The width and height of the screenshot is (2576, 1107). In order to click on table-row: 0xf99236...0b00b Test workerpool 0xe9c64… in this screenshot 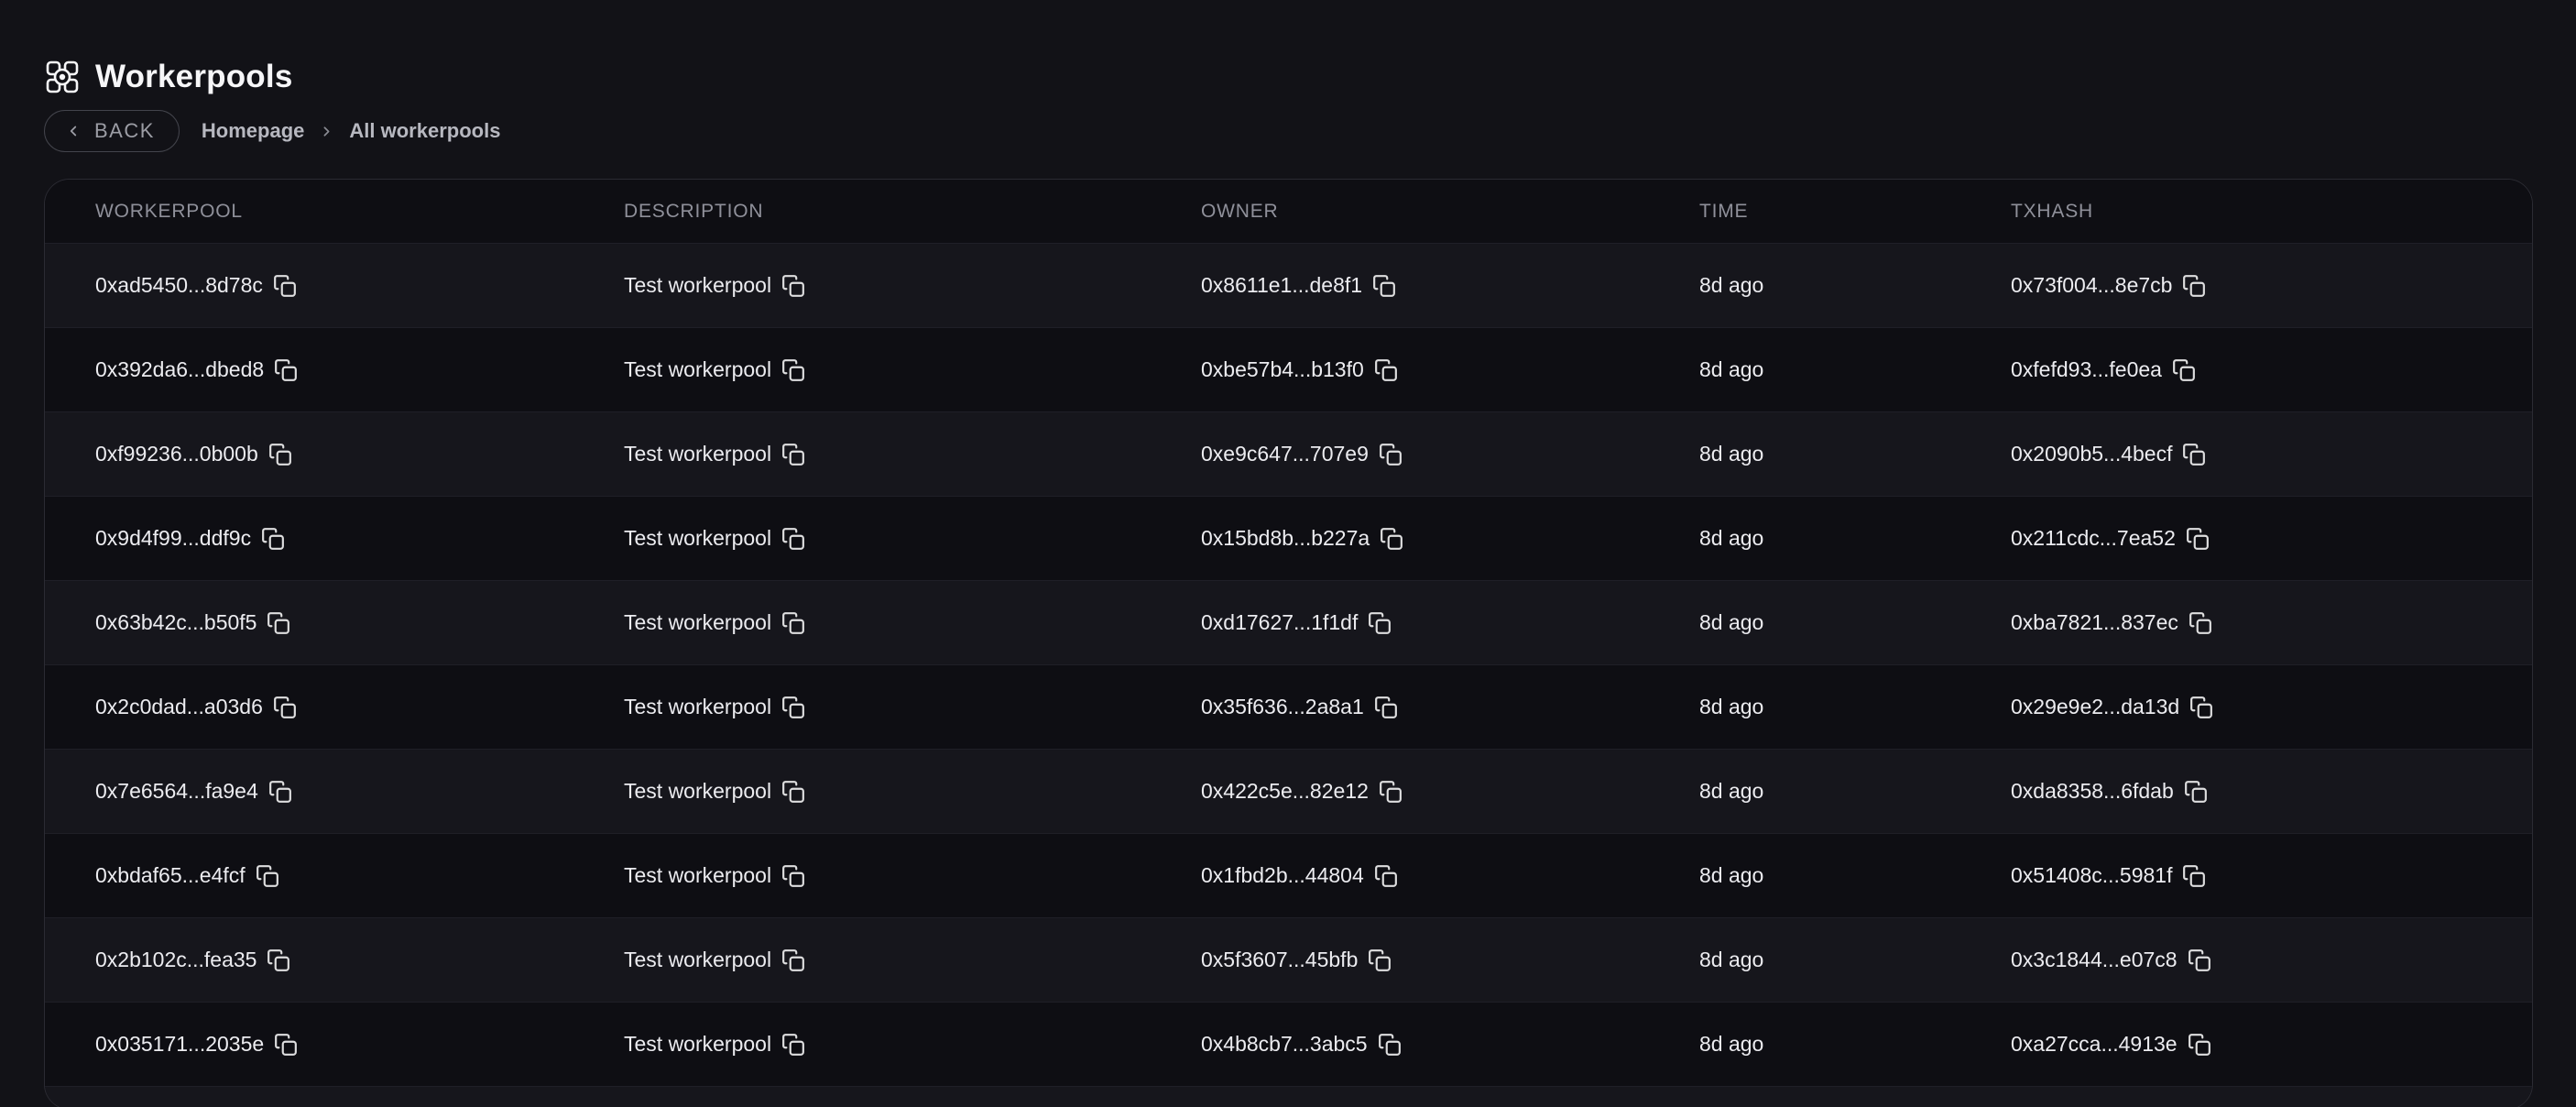, I will do `click(1289, 454)`.